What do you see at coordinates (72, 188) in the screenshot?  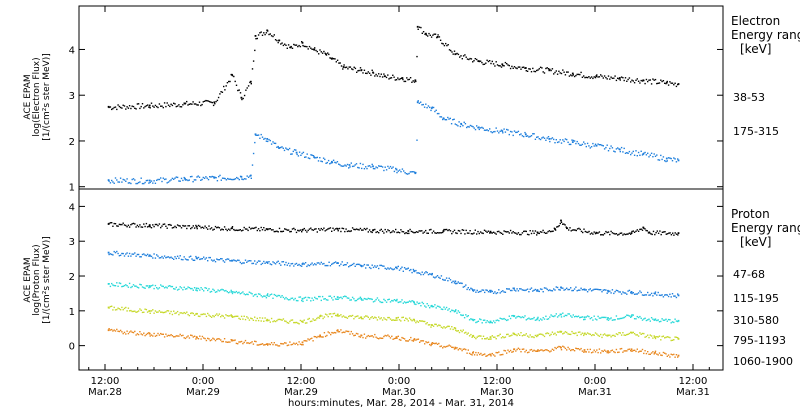 I see `y-tick-label-0: 1` at bounding box center [72, 188].